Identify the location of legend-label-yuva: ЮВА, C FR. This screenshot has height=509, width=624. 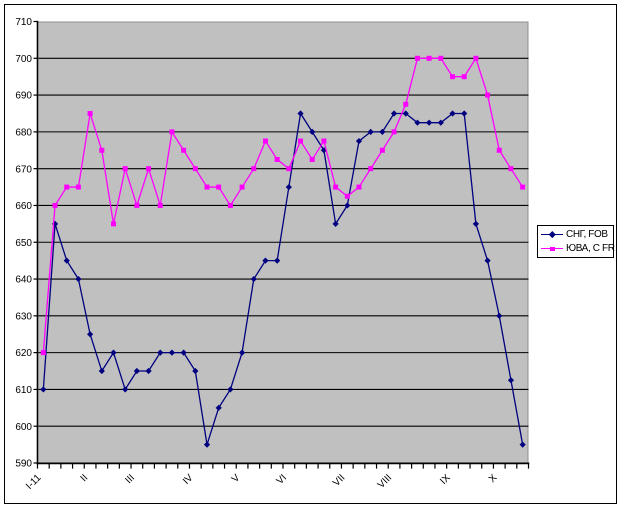
(590, 249).